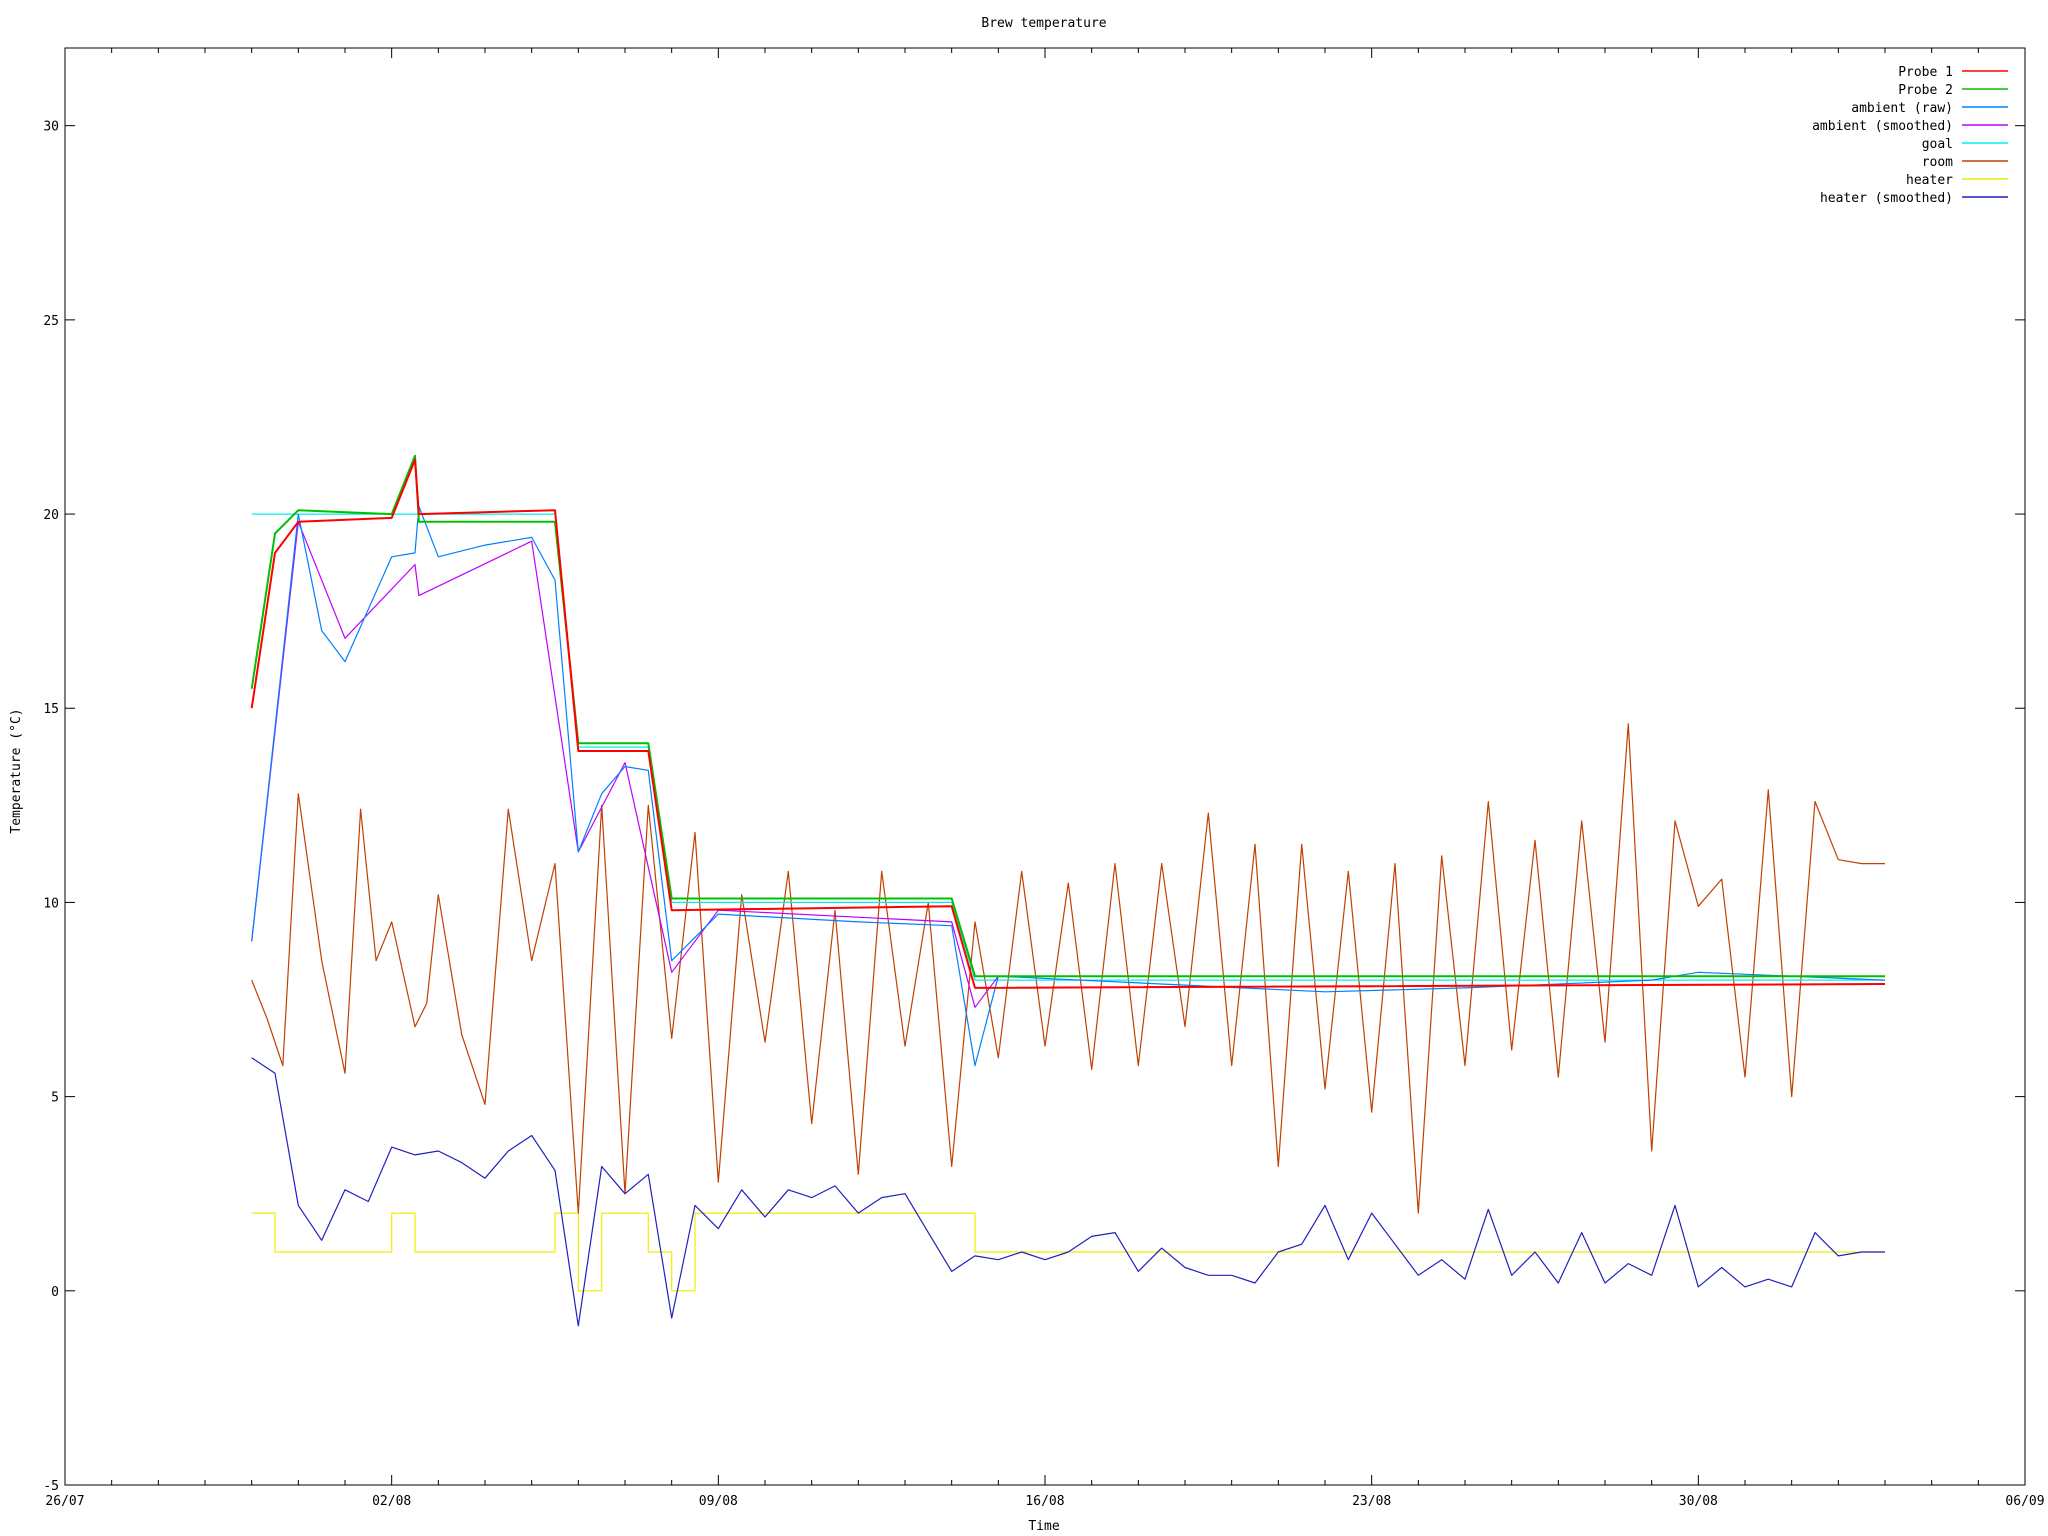  What do you see at coordinates (1068, 1192) in the screenshot?
I see `series-line-heater-smoothed` at bounding box center [1068, 1192].